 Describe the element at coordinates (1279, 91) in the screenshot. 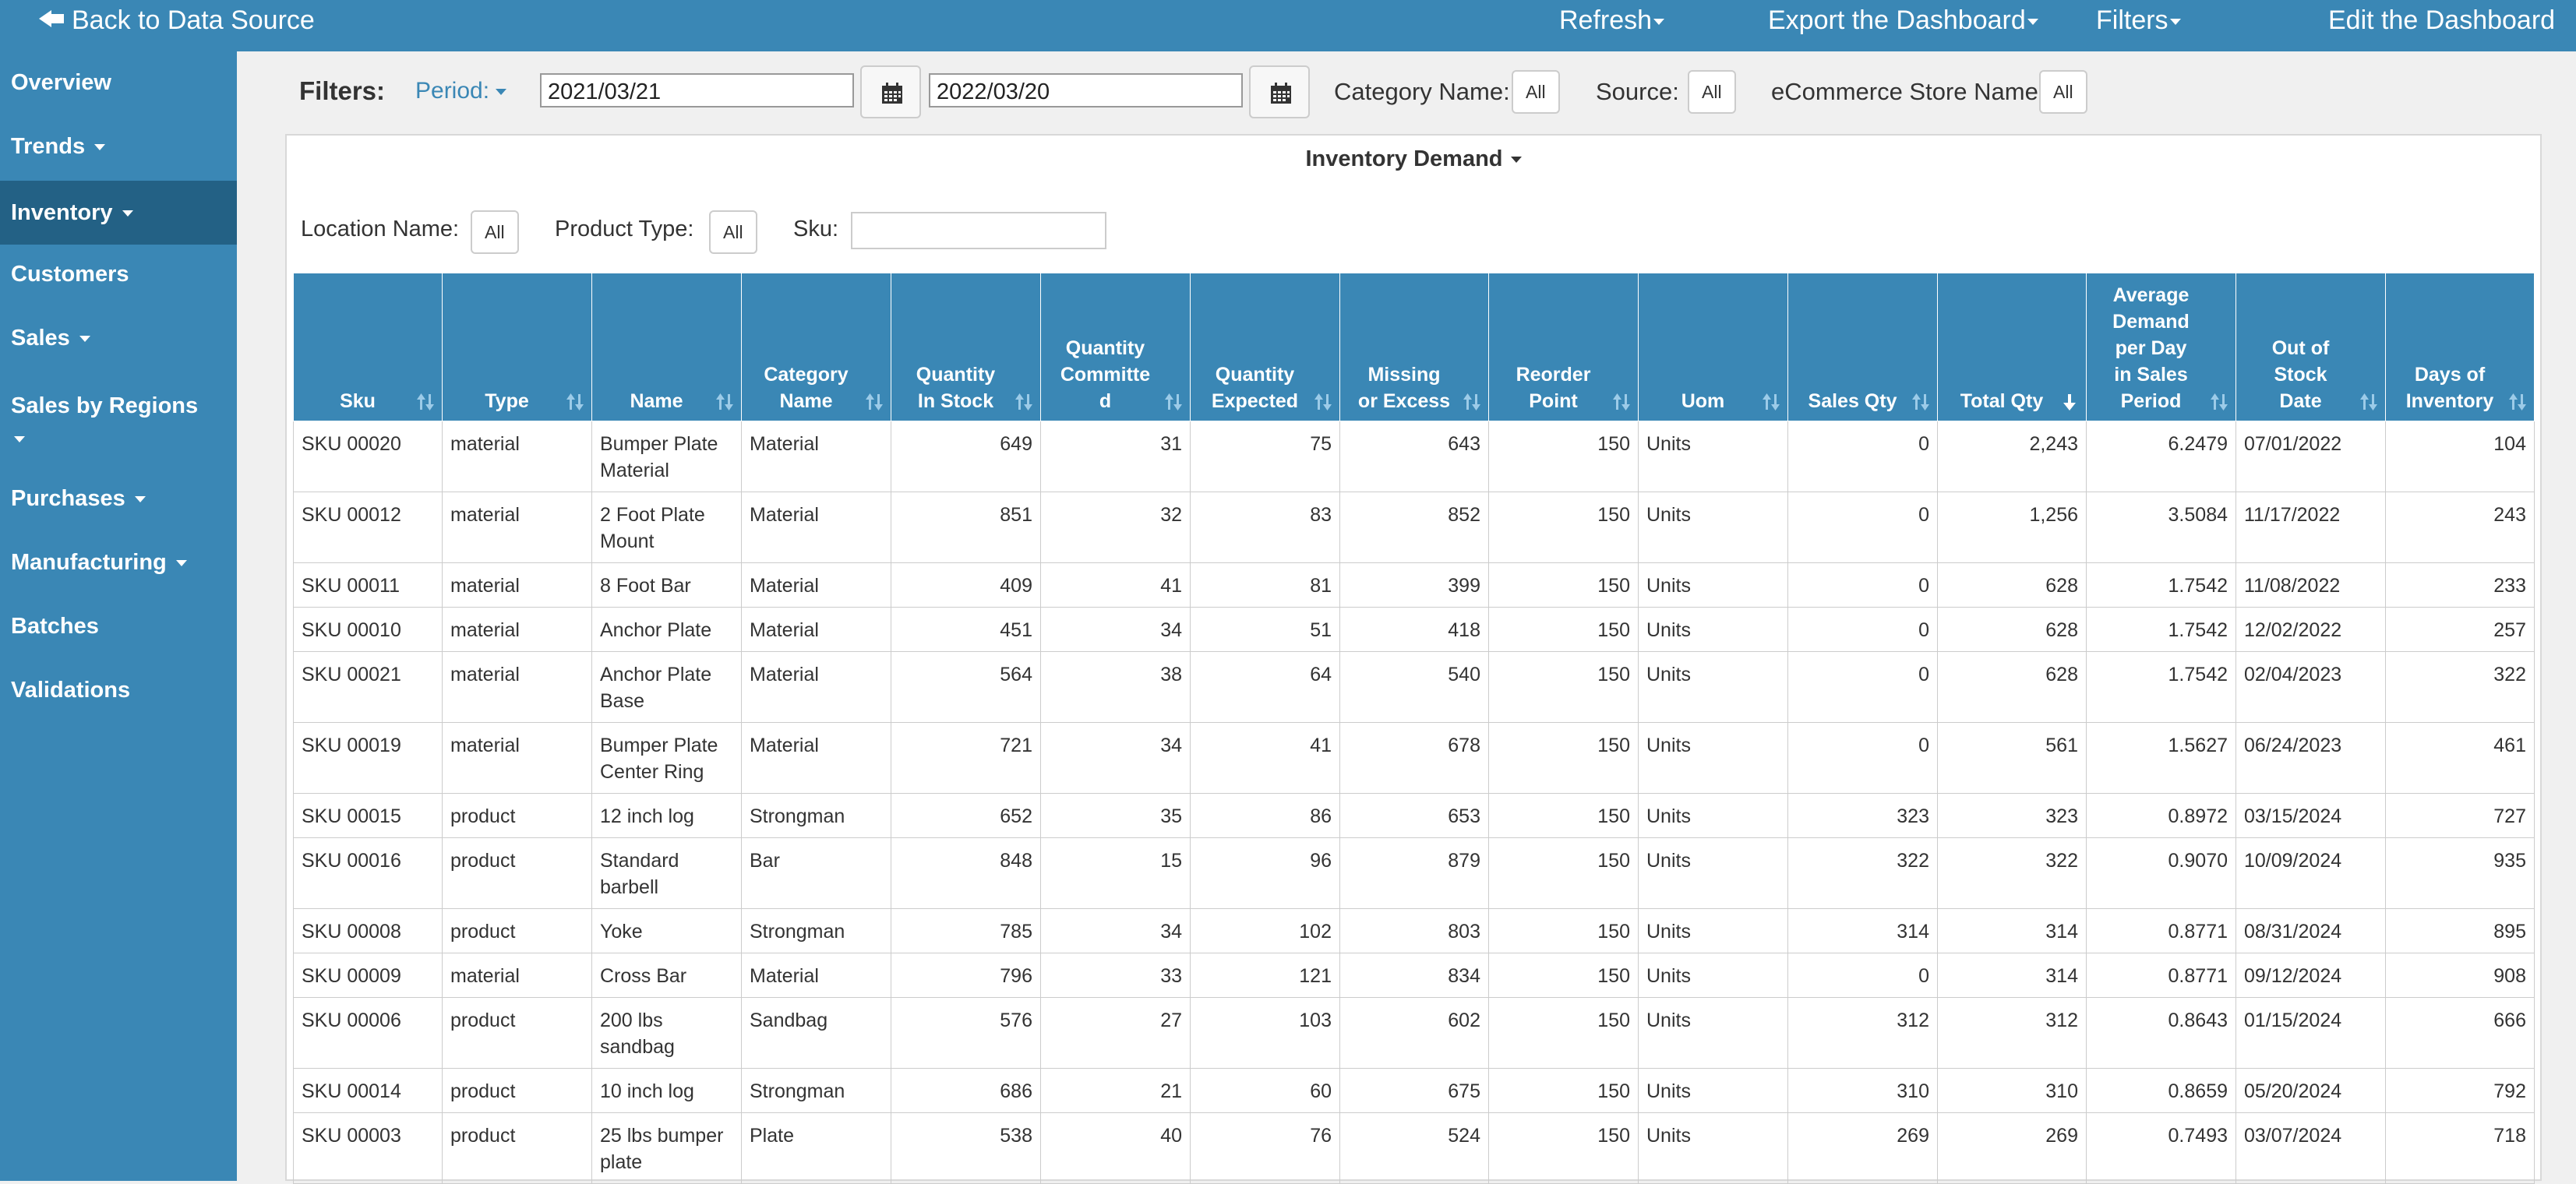

I see `end-date-calendar-button` at that location.